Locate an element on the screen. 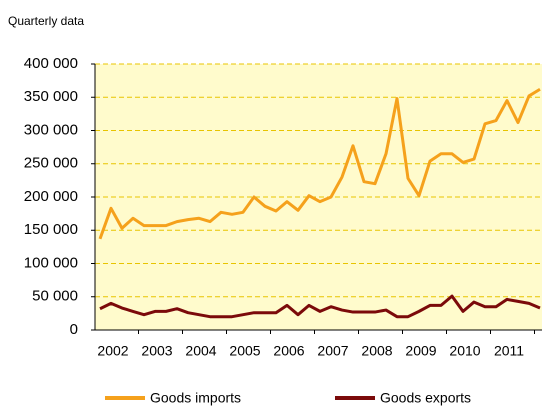  x-tick-label: 2004 is located at coordinates (200, 351).